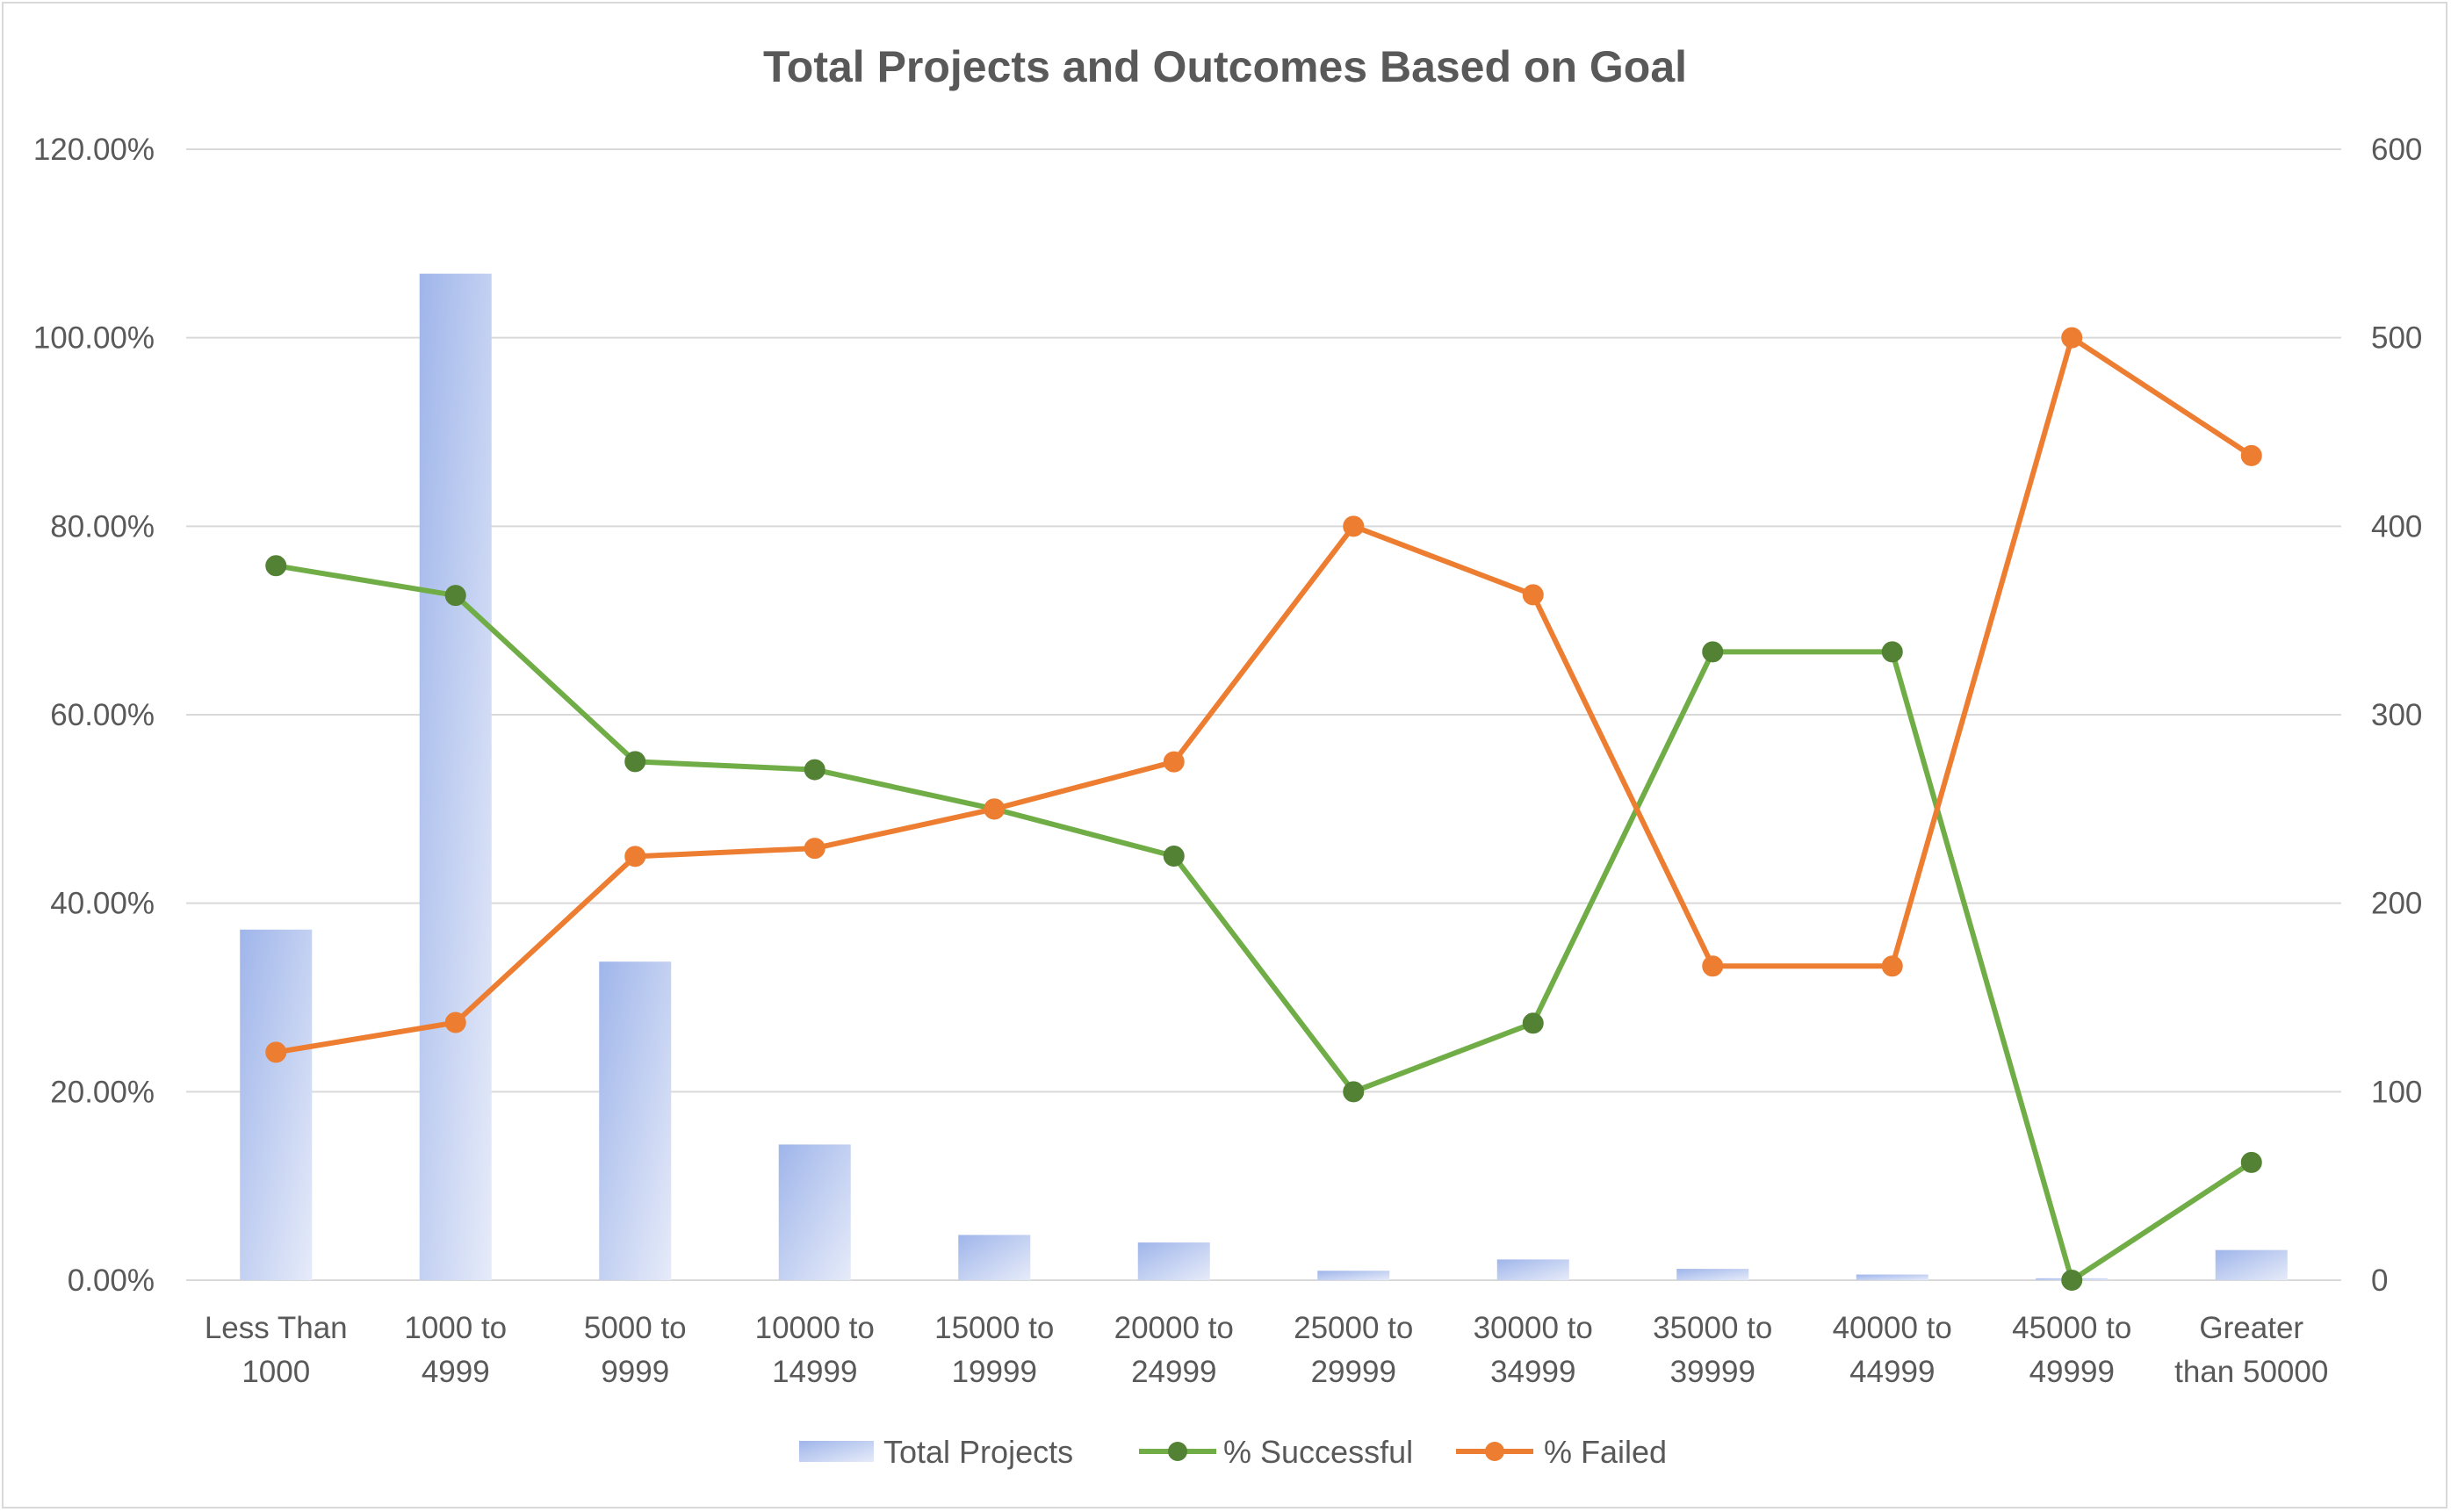  What do you see at coordinates (815, 1328) in the screenshot?
I see `category-label-line: 10000 to` at bounding box center [815, 1328].